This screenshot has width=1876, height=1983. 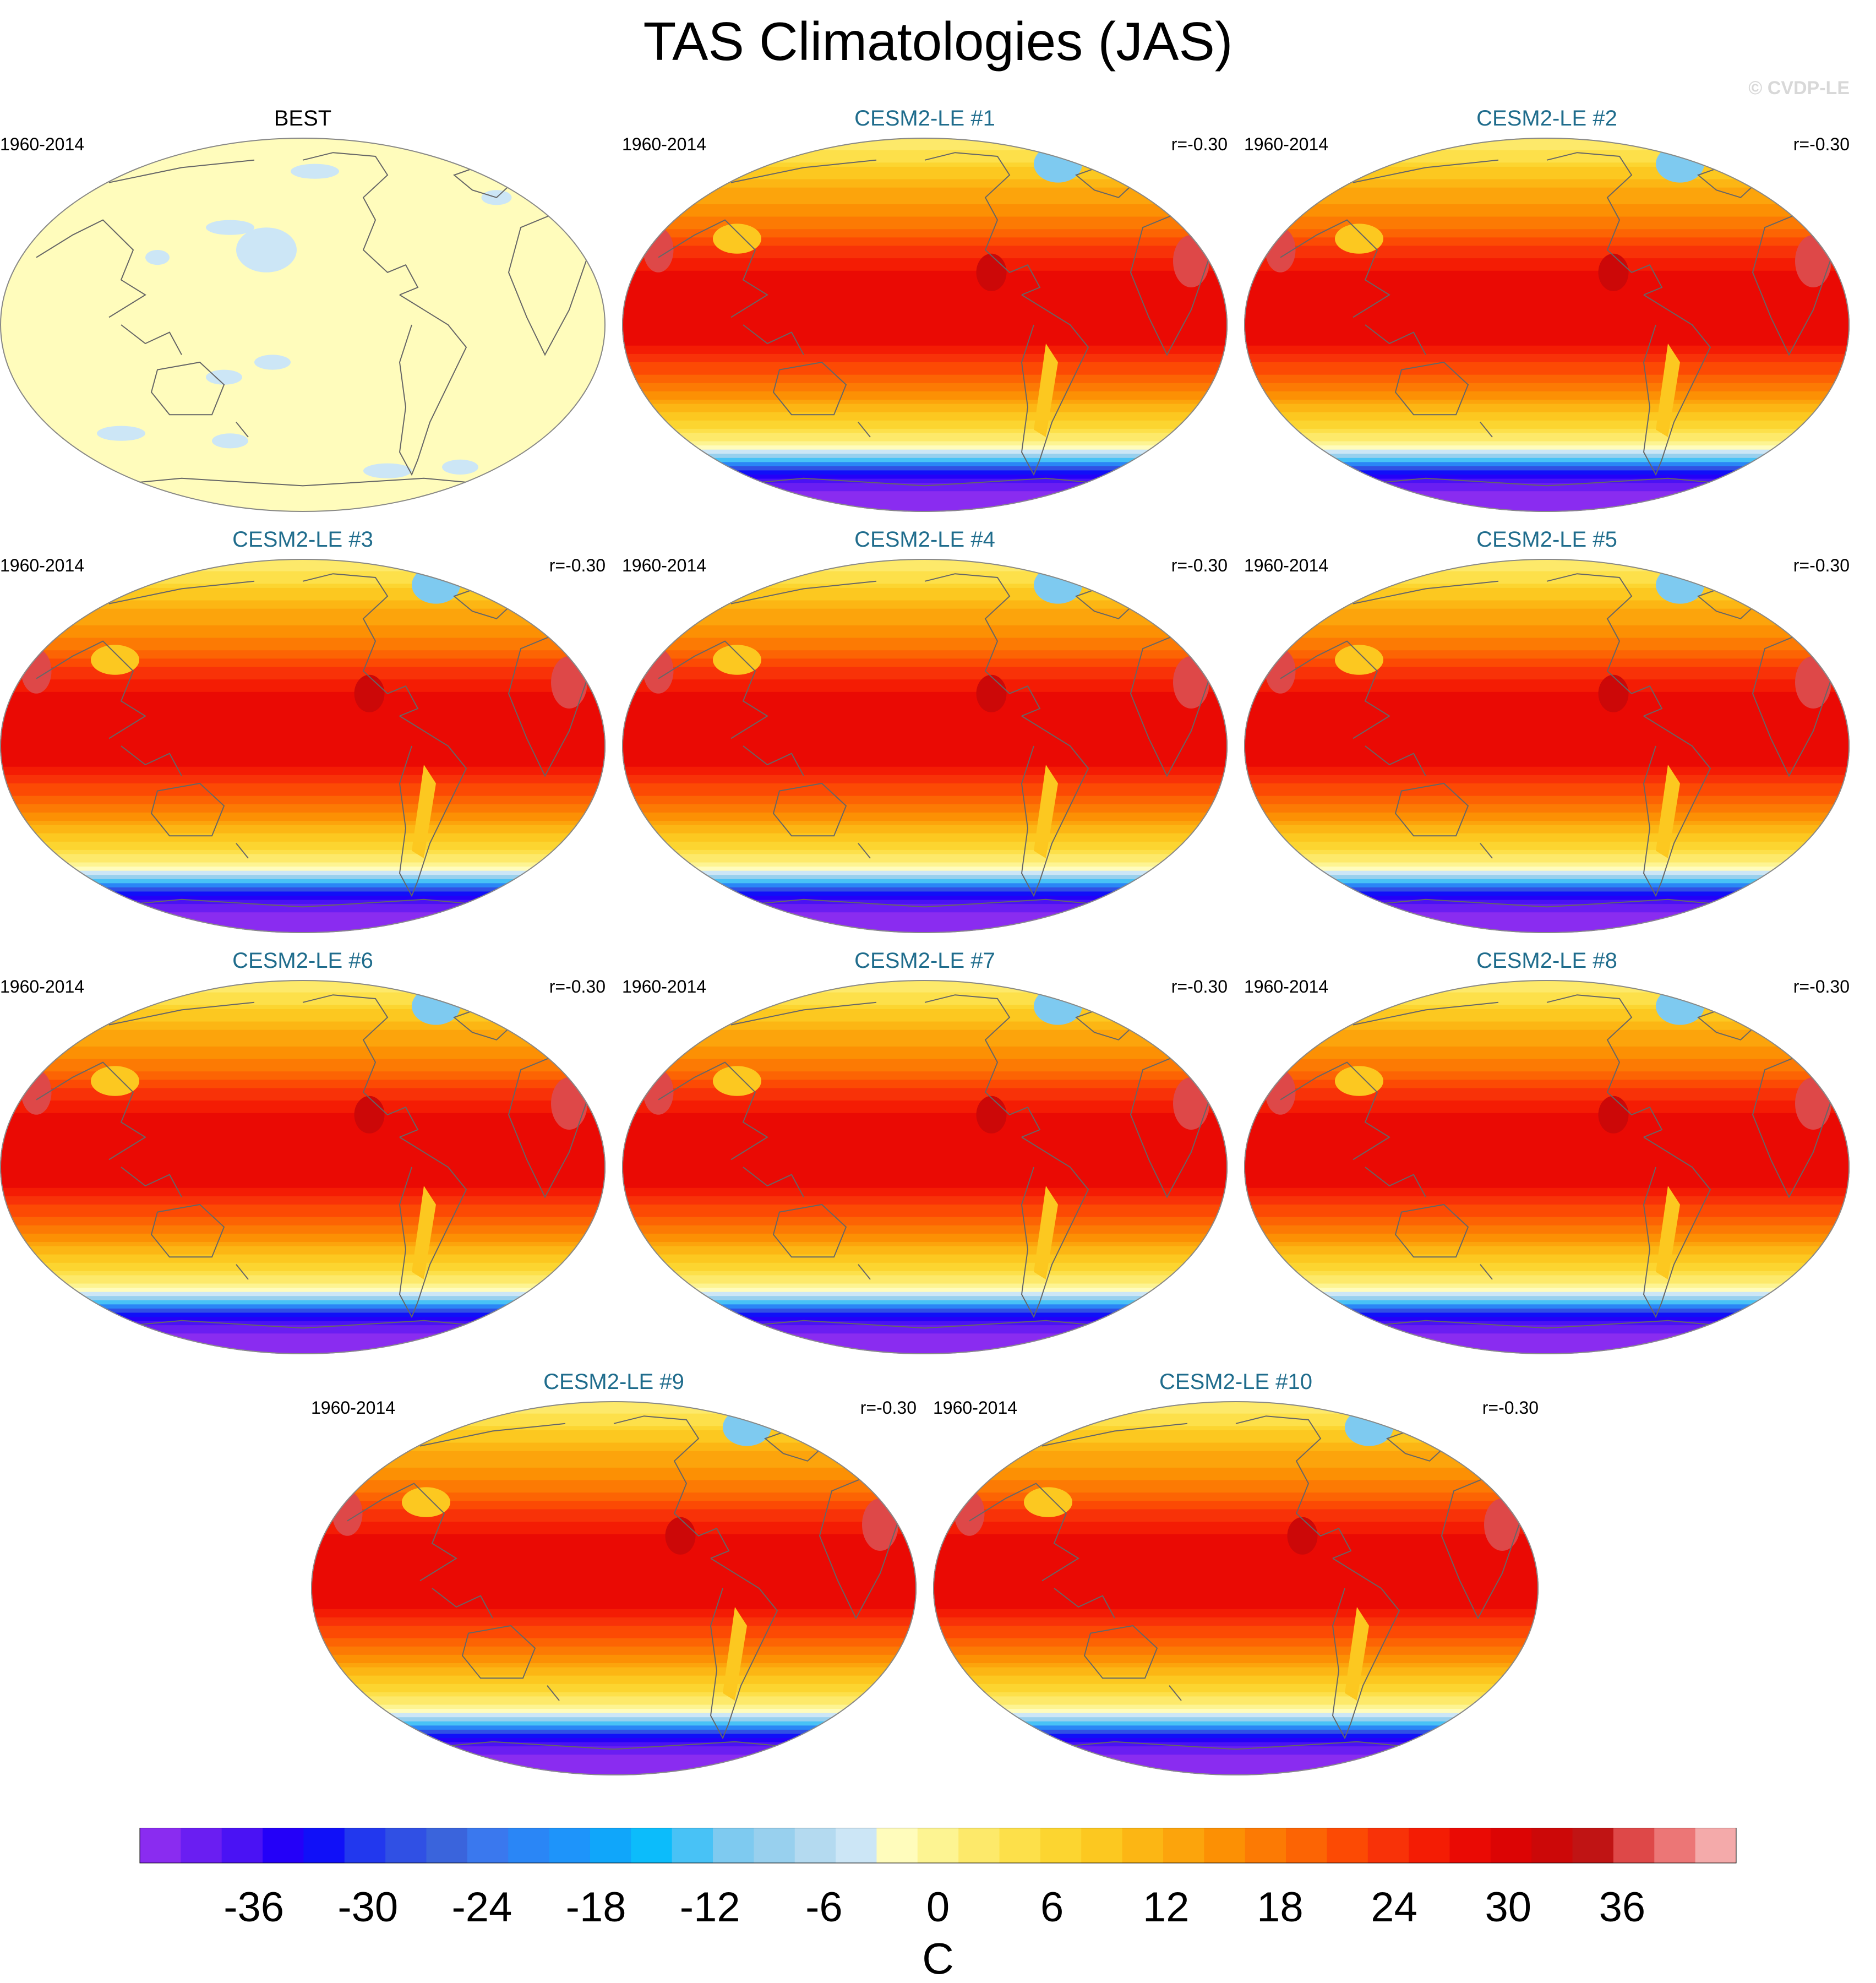 I want to click on map-panel-cesm2-le-7: CESM2-LE #7 1960-2014 r=-0.30, so click(x=925, y=1150).